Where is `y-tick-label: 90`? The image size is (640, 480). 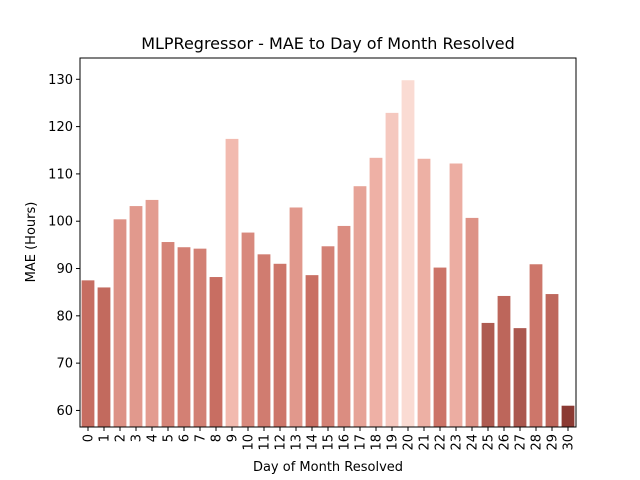
y-tick-label: 90 is located at coordinates (64, 269).